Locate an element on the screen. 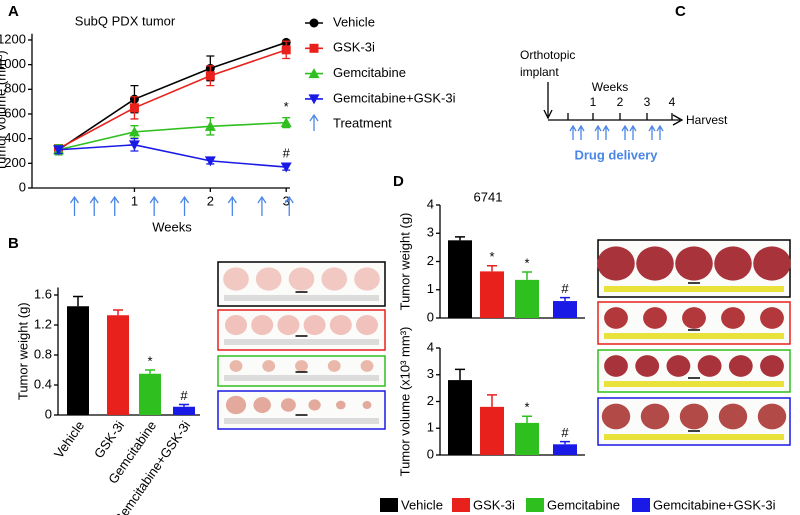  y-tick-label: 1000 is located at coordinates (13, 63).